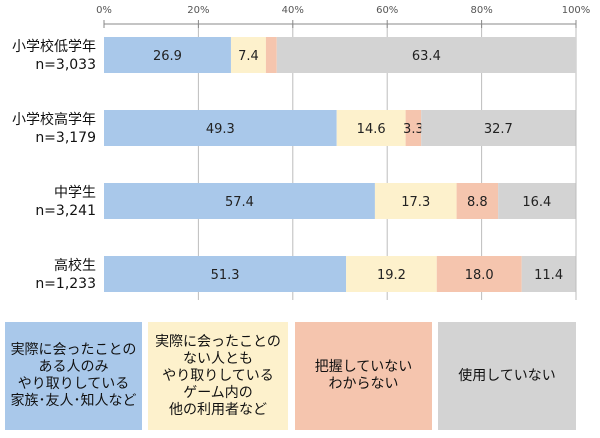  What do you see at coordinates (54, 46) in the screenshot?
I see `category-label: 小学校低学年` at bounding box center [54, 46].